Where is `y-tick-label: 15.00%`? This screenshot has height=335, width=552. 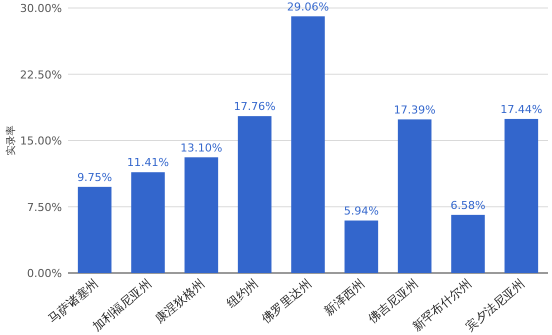
y-tick-label: 15.00% is located at coordinates (41, 141).